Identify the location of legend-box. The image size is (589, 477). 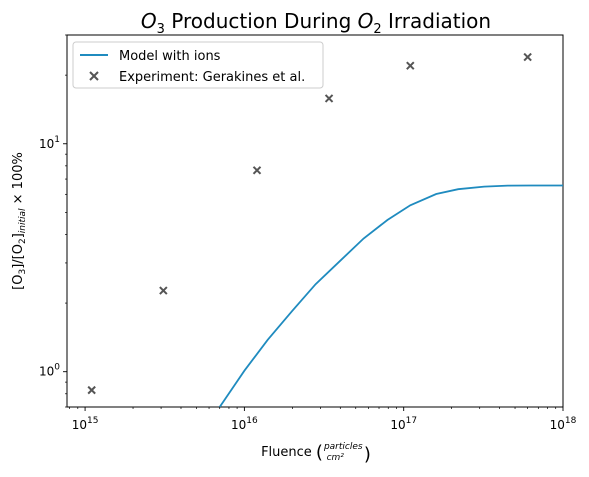
(198, 65).